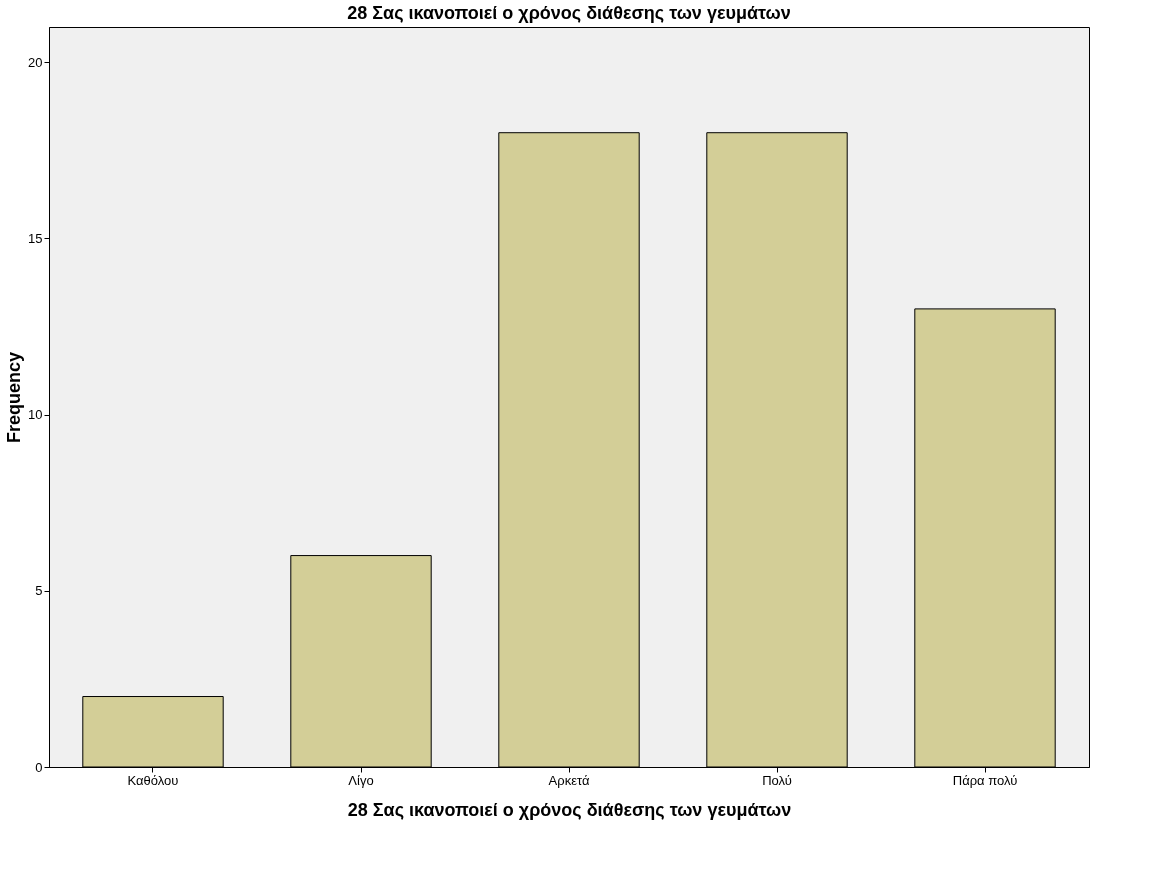 This screenshot has width=1161, height=883. Describe the element at coordinates (39, 767) in the screenshot. I see `y-tick-label: 0` at that location.